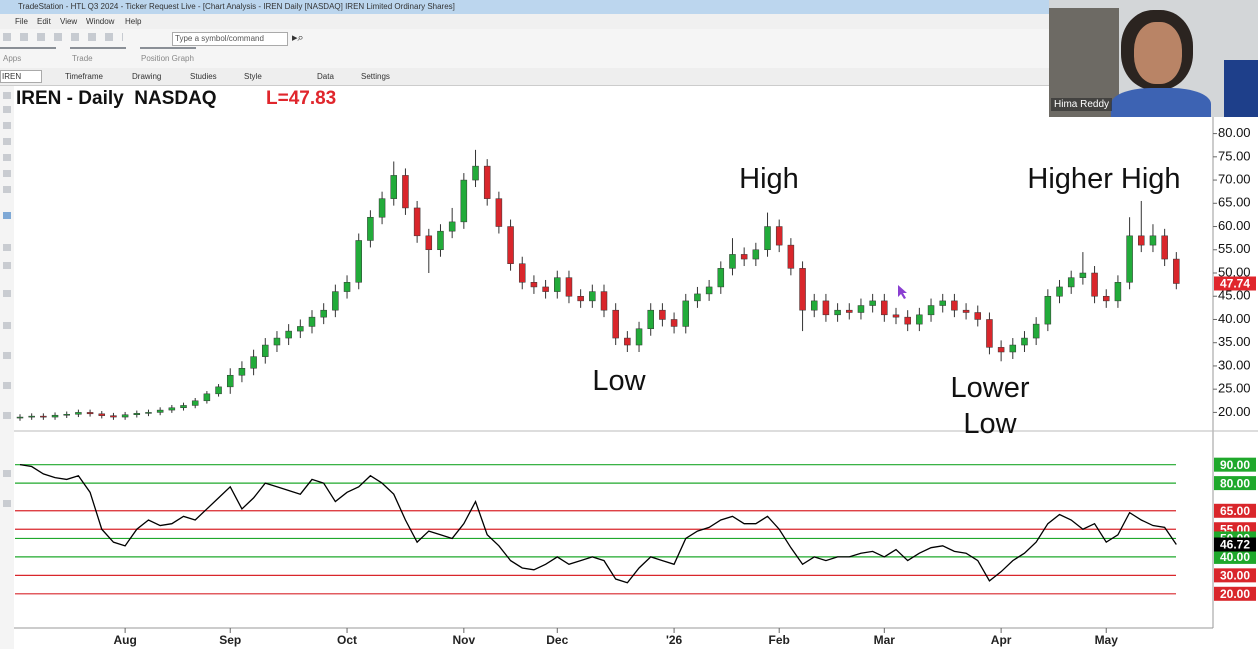 The height and width of the screenshot is (649, 1258). Describe the element at coordinates (133, 21) in the screenshot. I see `menu-item: Help` at that location.